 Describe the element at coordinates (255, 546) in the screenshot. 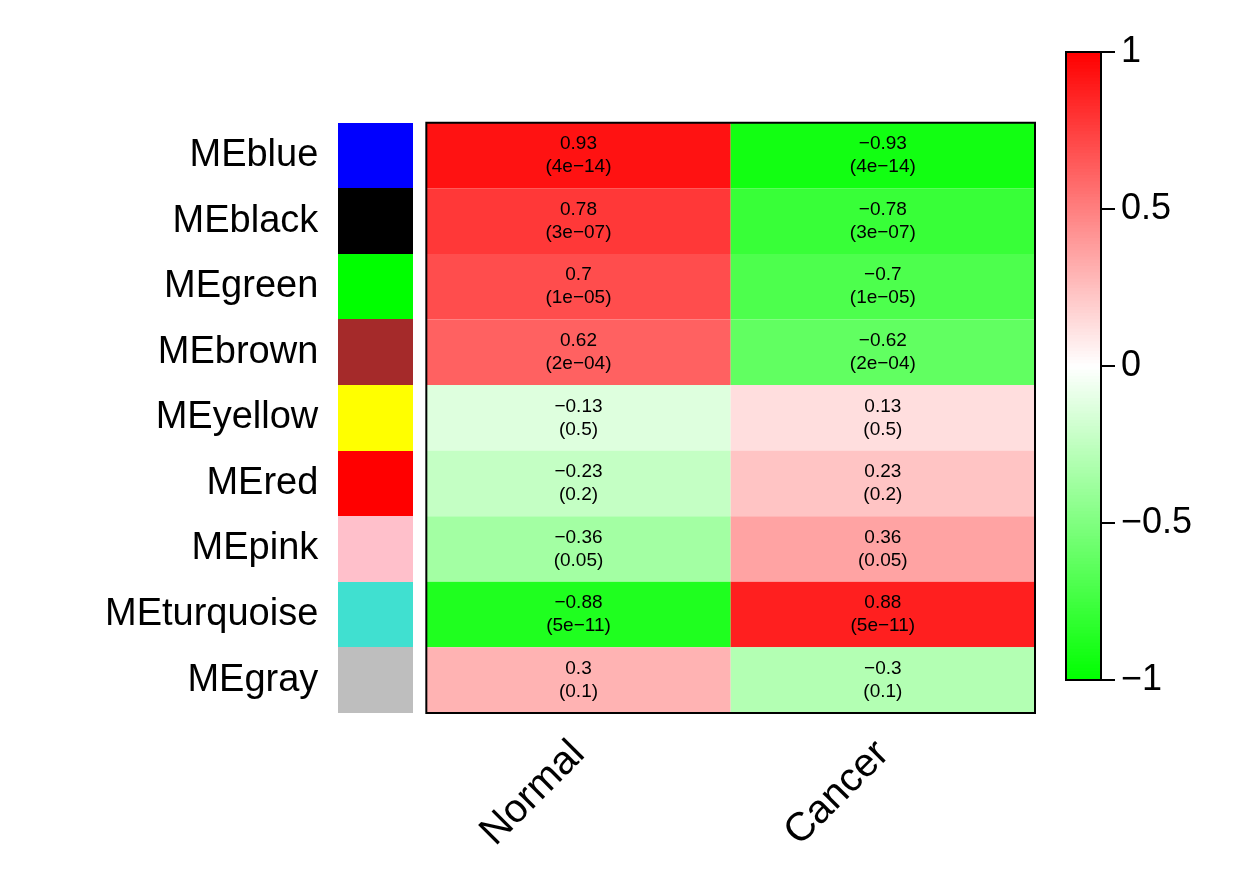

I see `y-tick-label: MEpink` at that location.